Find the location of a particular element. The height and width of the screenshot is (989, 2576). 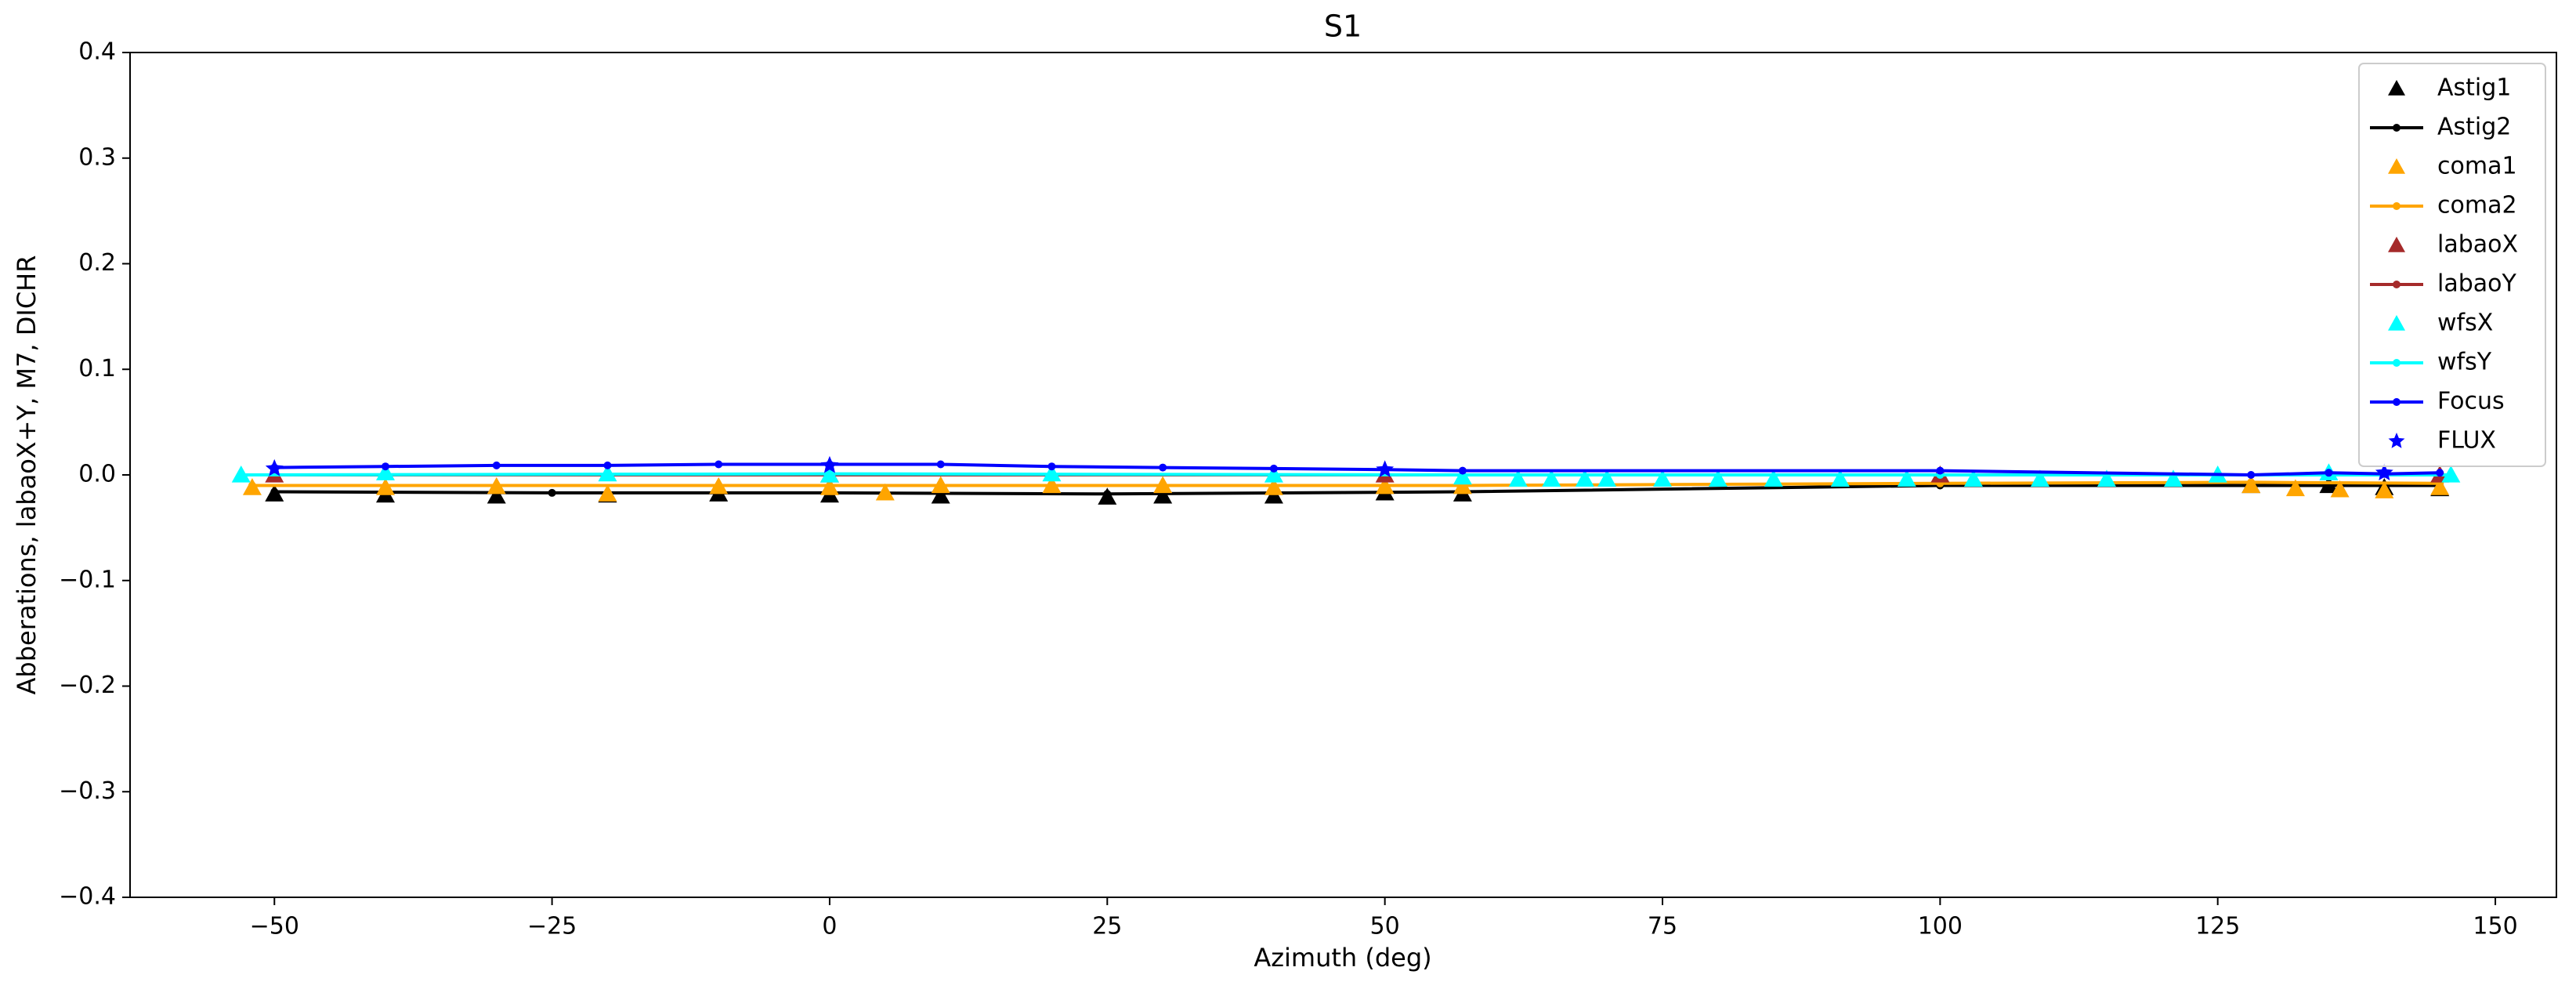

y-tick-label: 0.3 is located at coordinates (97, 157).